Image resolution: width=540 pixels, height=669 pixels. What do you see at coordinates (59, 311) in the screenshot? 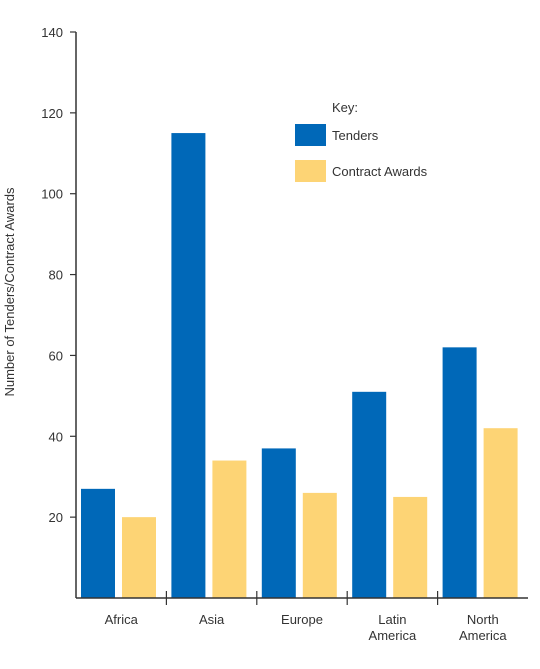
I see `y-axis: 20 40 60 80 100 120 140` at bounding box center [59, 311].